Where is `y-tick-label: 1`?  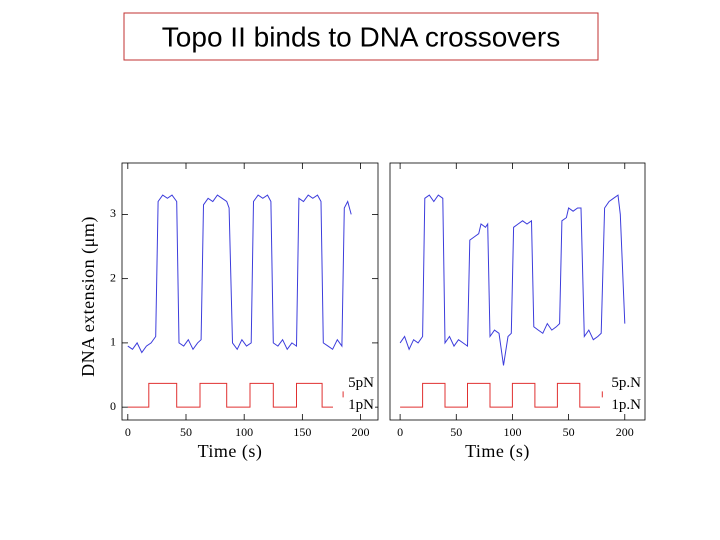
y-tick-label: 1 is located at coordinates (113, 342).